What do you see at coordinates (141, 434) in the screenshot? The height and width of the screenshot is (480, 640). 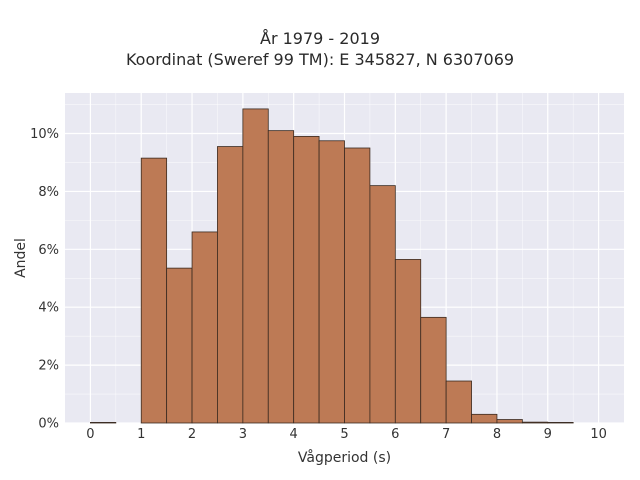 I see `x-tick-label: 1` at bounding box center [141, 434].